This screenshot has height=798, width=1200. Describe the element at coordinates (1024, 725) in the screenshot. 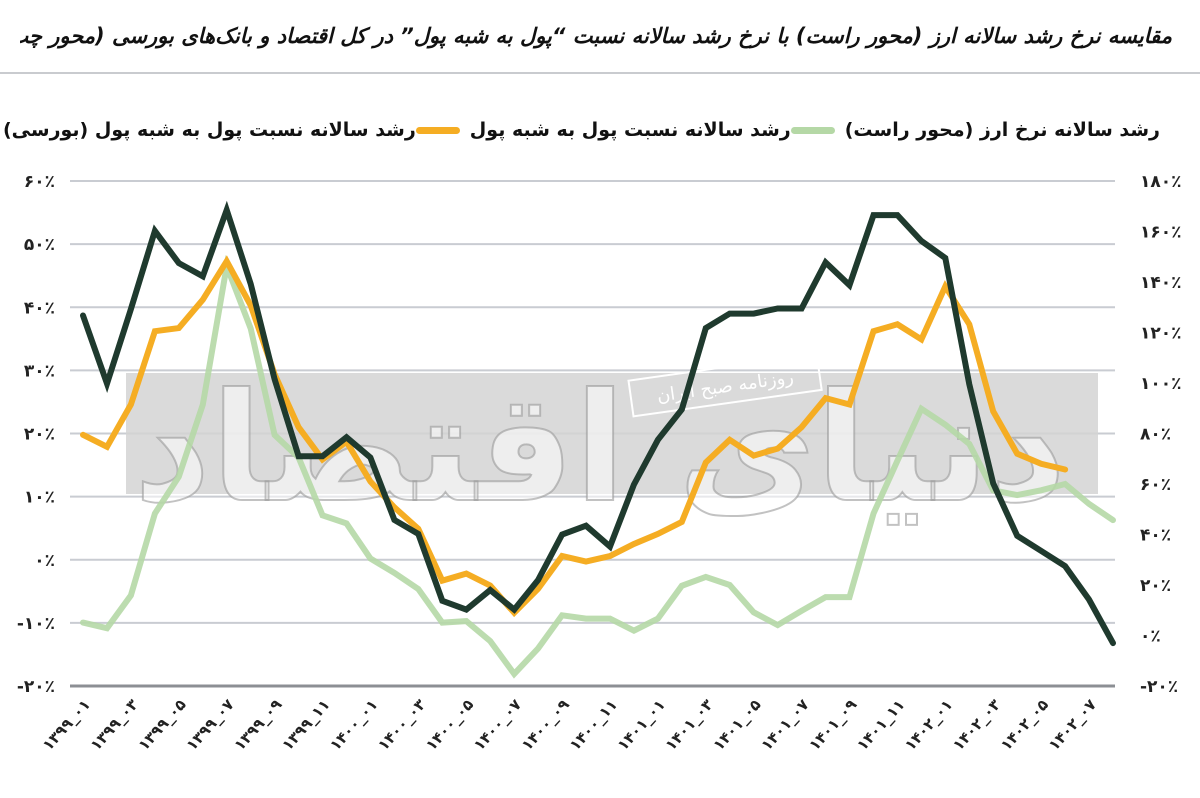

I see `x-axis-tick-label: ۱۴۰۲_۰۵` at that location.